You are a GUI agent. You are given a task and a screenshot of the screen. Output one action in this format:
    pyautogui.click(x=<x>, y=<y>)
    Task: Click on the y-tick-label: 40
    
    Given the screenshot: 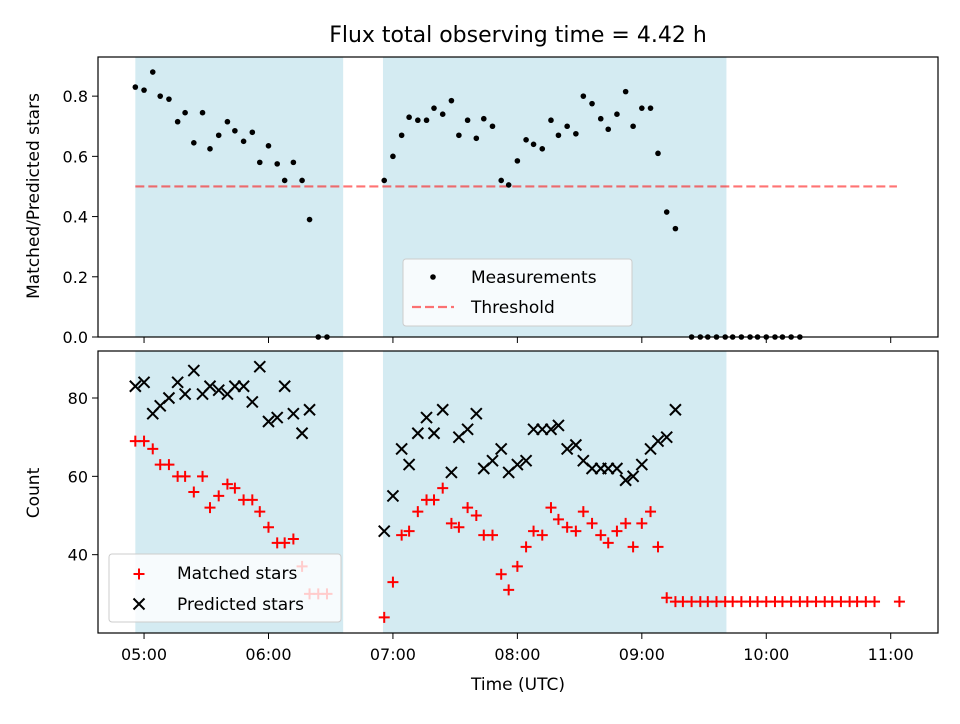 What is the action you would take?
    pyautogui.click(x=78, y=555)
    